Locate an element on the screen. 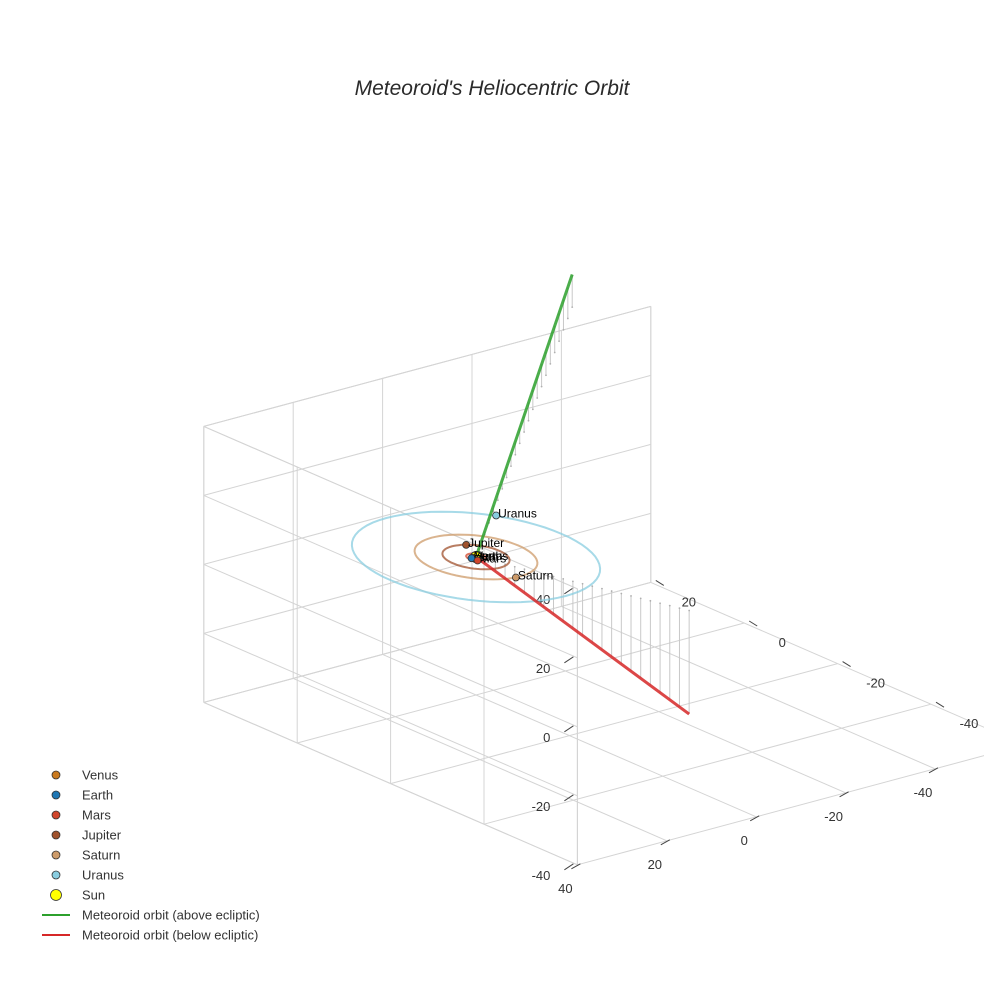 The image size is (984, 984). legend-label: Earth is located at coordinates (97, 795).